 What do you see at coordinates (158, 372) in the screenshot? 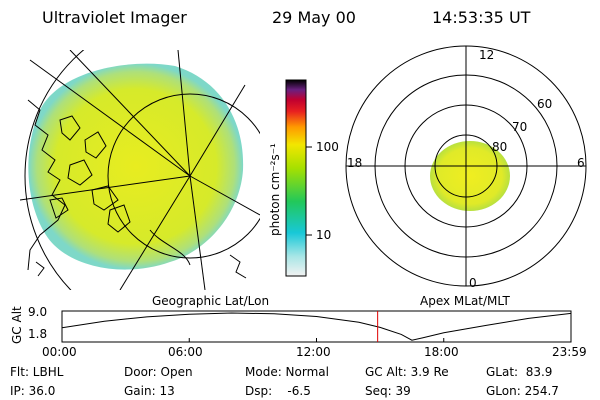
I see `door-status: Door: Open` at bounding box center [158, 372].